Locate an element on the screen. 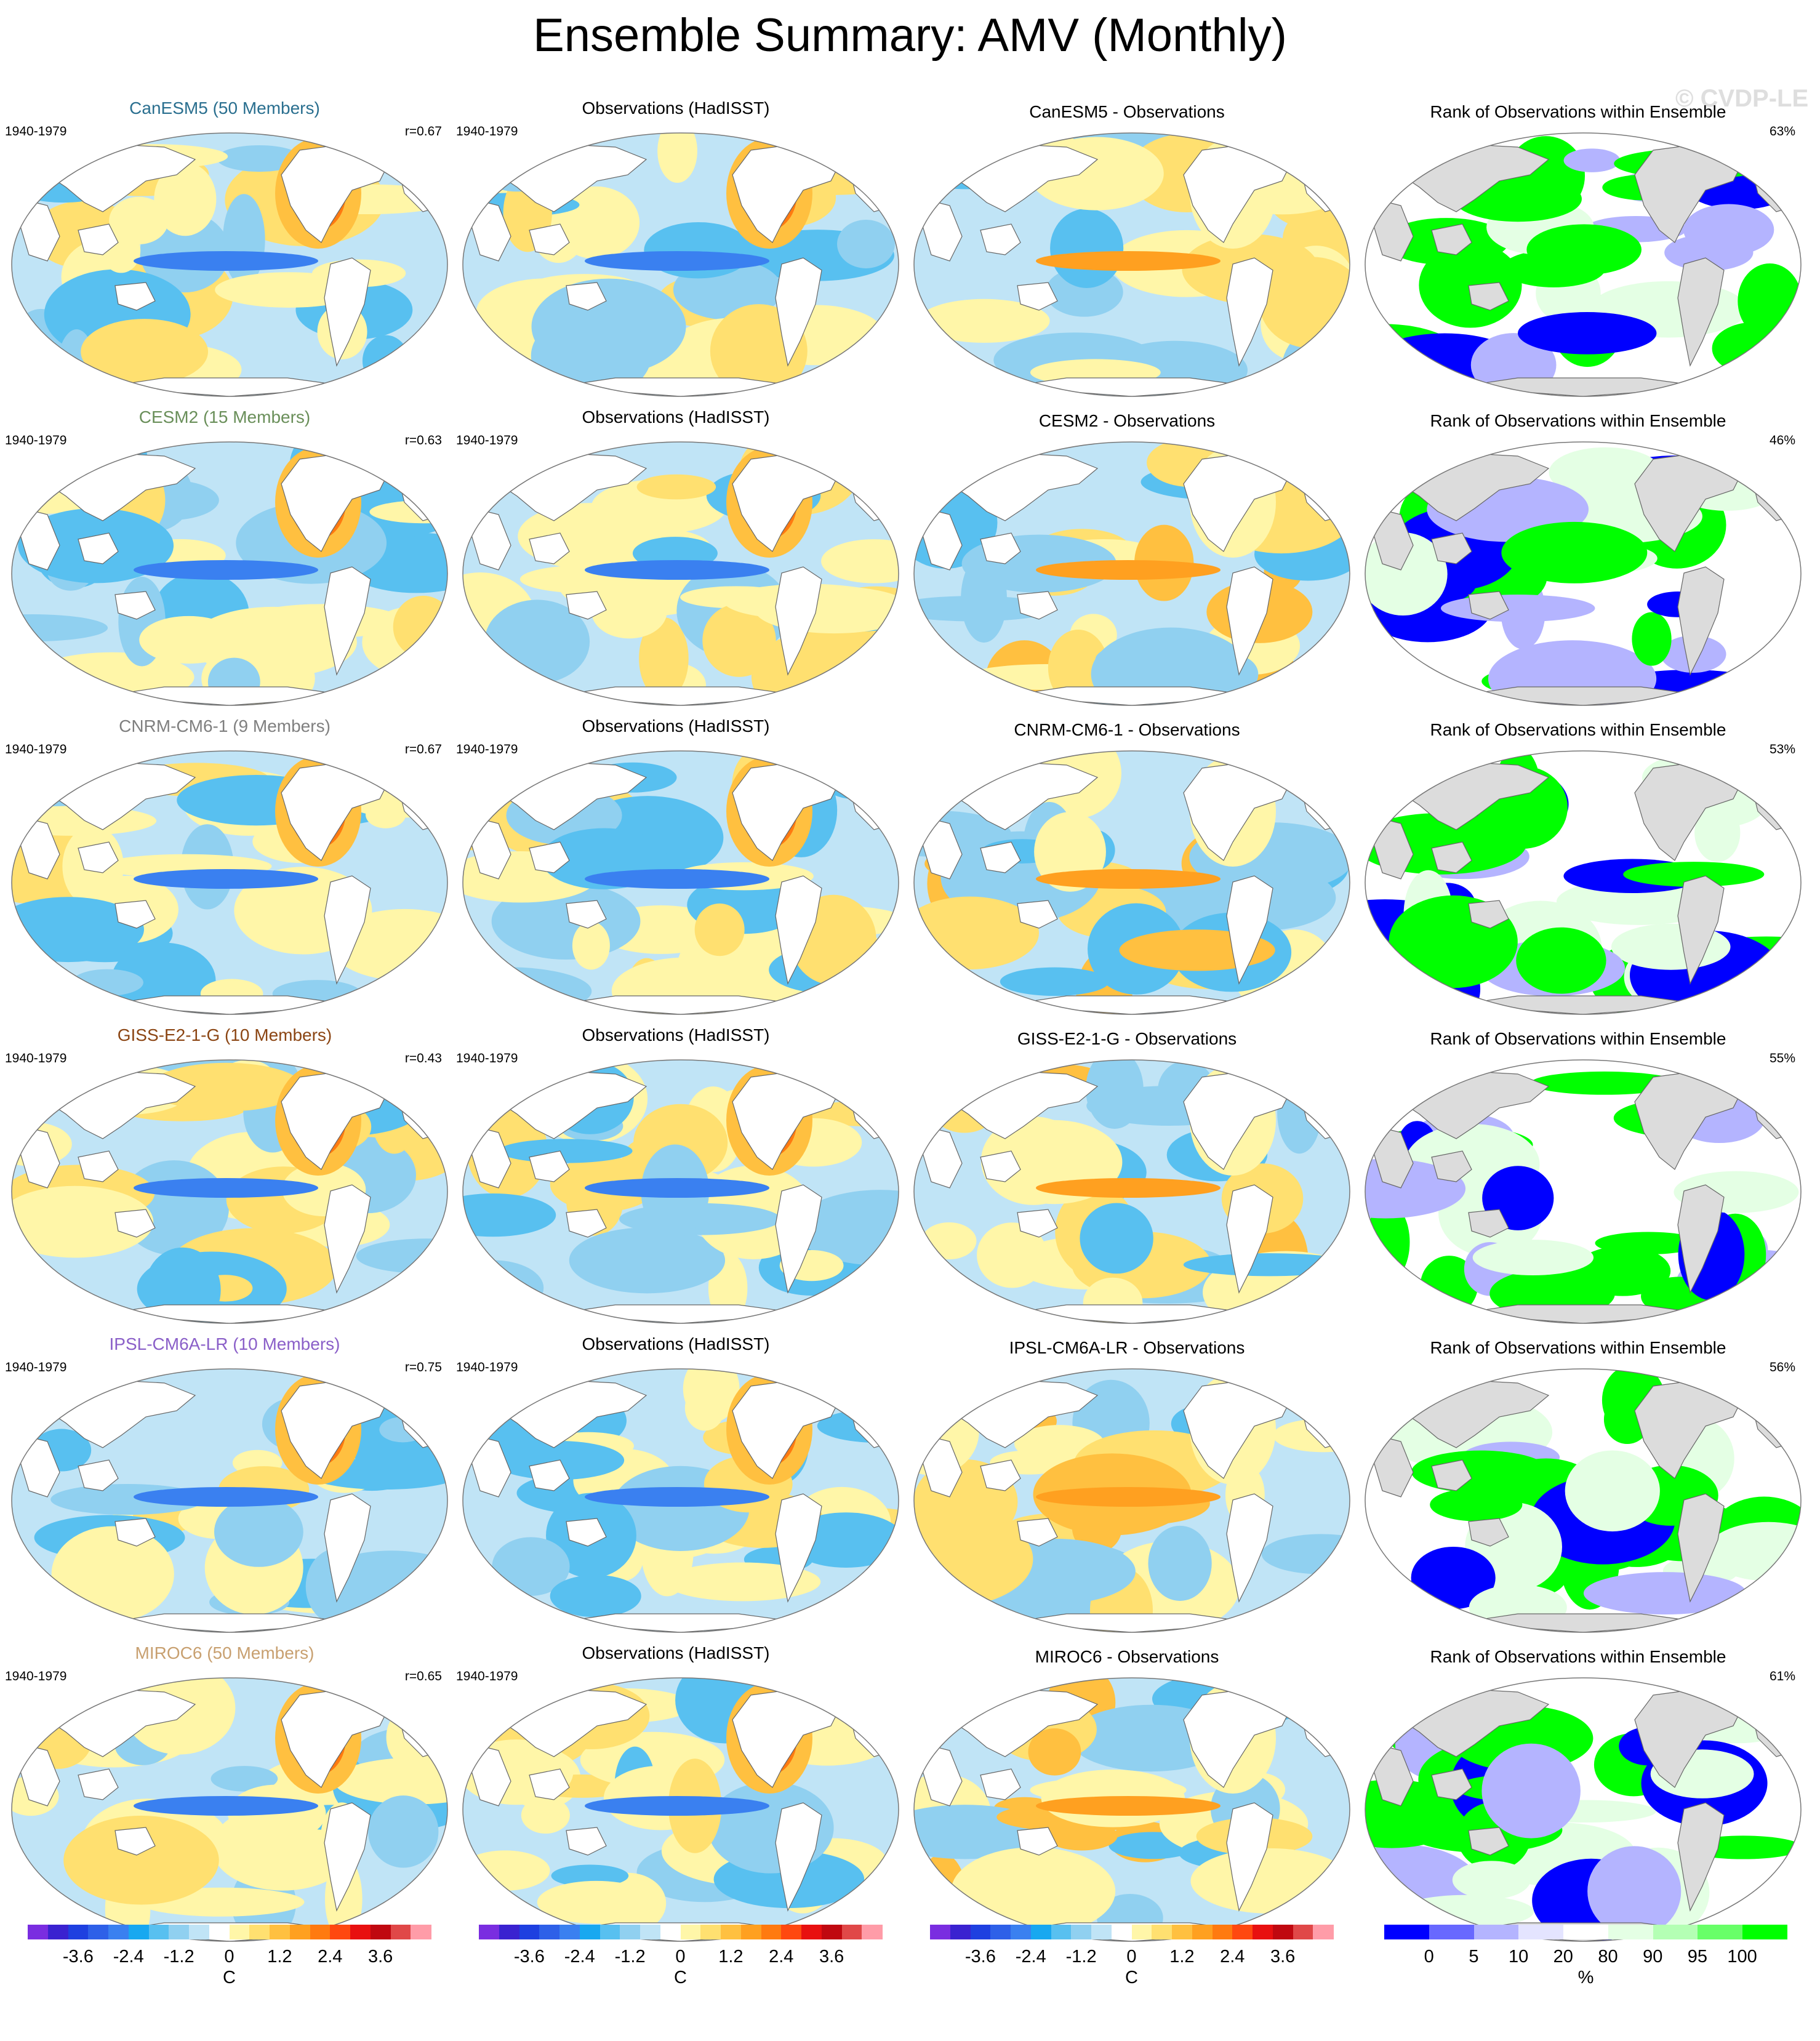  panel-title: Rank of Observations within Ensemble is located at coordinates (1578, 729).